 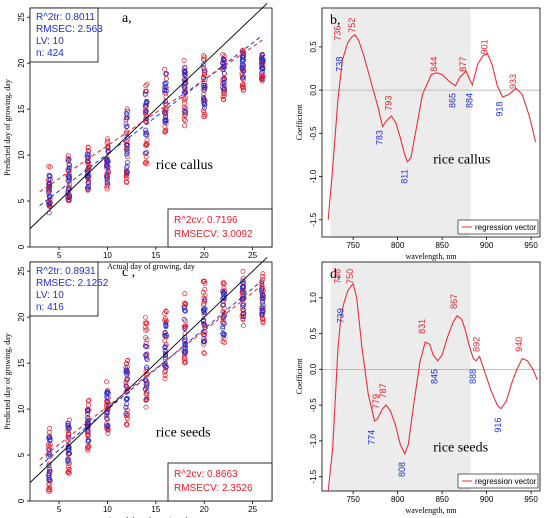 What do you see at coordinates (107, 509) in the screenshot?
I see `x-tick-label: 10` at bounding box center [107, 509].